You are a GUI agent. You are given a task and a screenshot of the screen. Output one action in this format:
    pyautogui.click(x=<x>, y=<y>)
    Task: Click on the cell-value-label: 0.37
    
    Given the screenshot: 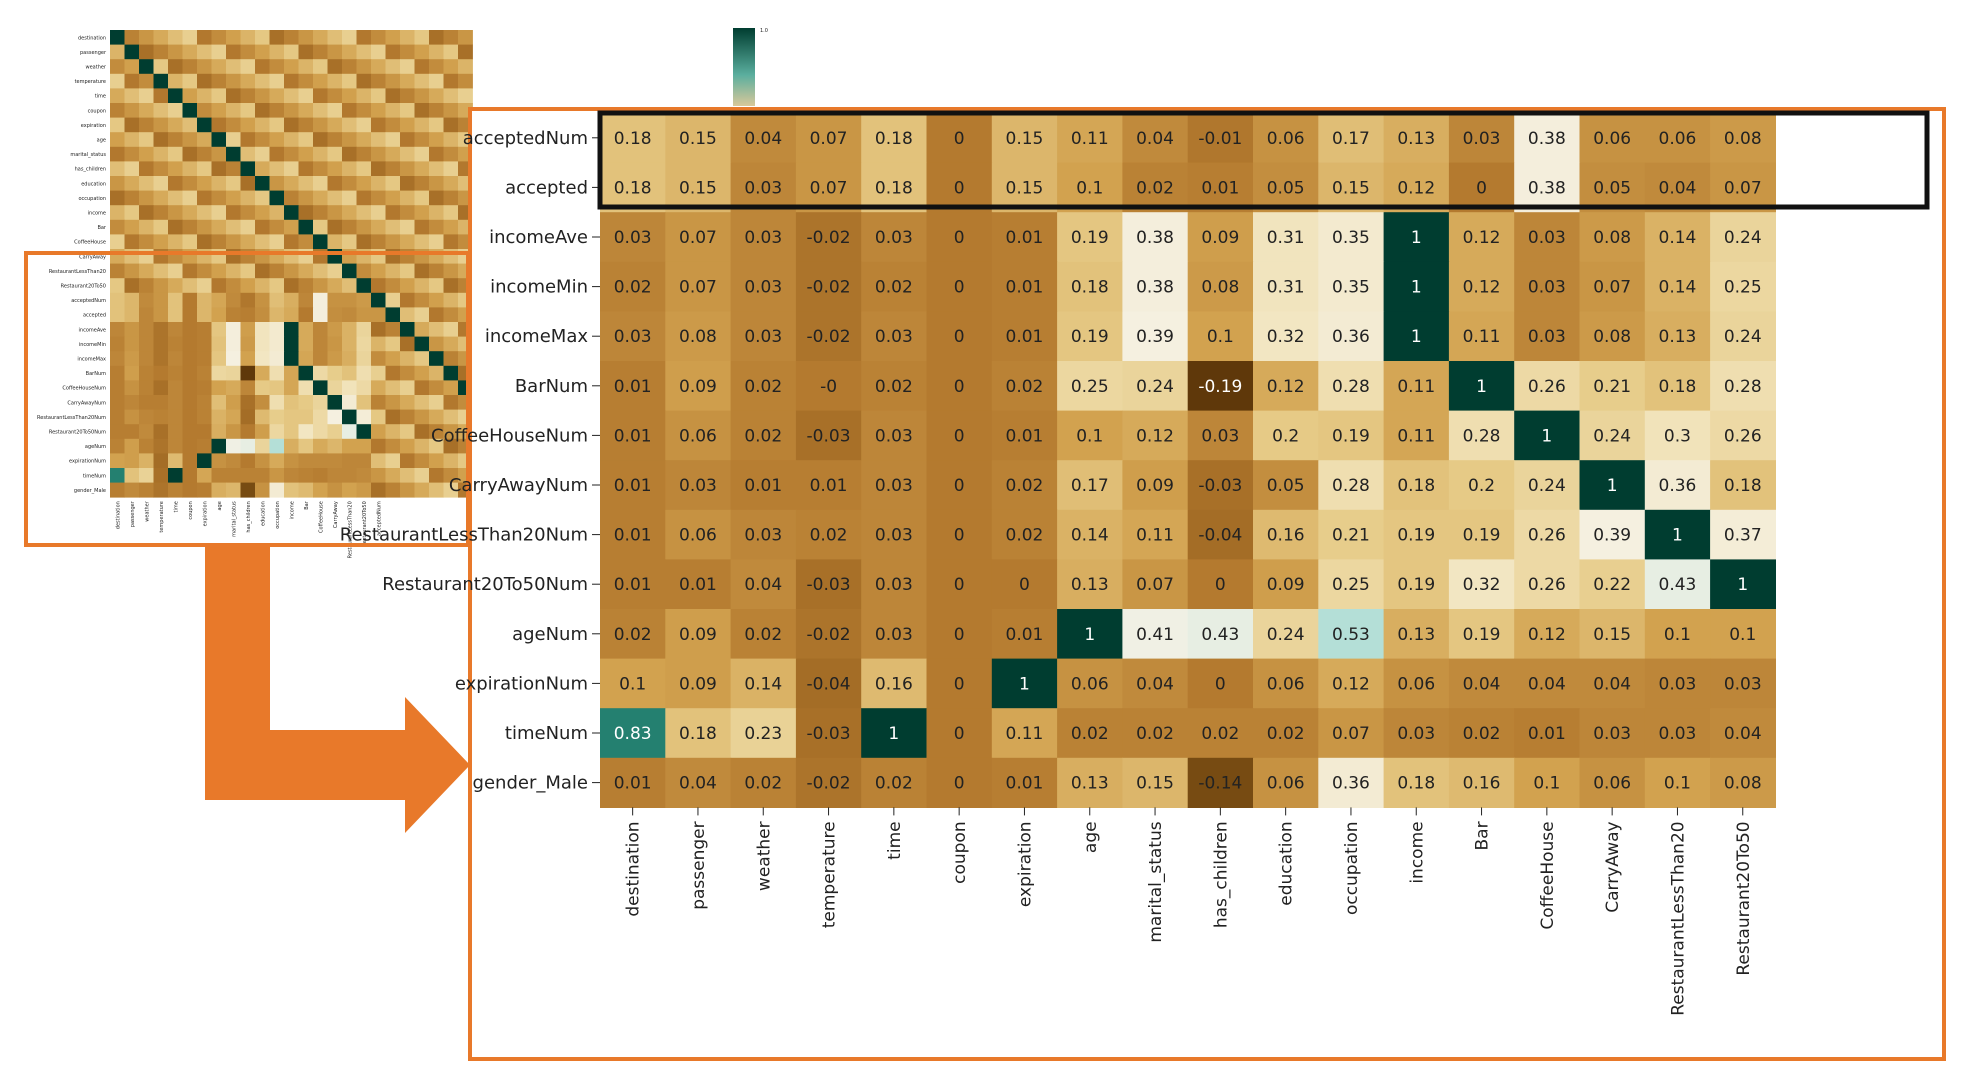 What is the action you would take?
    pyautogui.click(x=1743, y=536)
    